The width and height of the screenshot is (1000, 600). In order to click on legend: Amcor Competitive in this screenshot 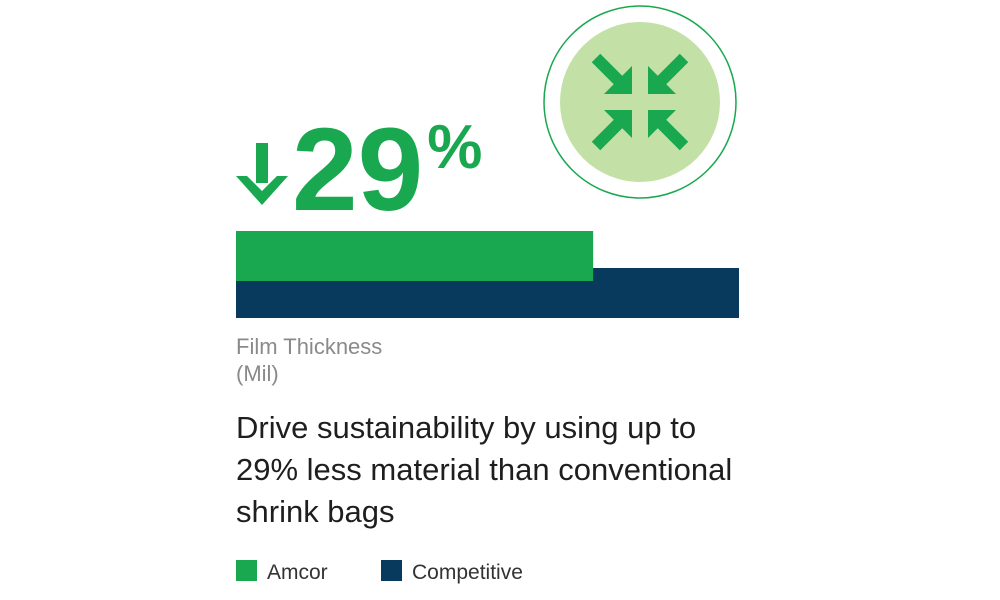, I will do `click(379, 572)`.